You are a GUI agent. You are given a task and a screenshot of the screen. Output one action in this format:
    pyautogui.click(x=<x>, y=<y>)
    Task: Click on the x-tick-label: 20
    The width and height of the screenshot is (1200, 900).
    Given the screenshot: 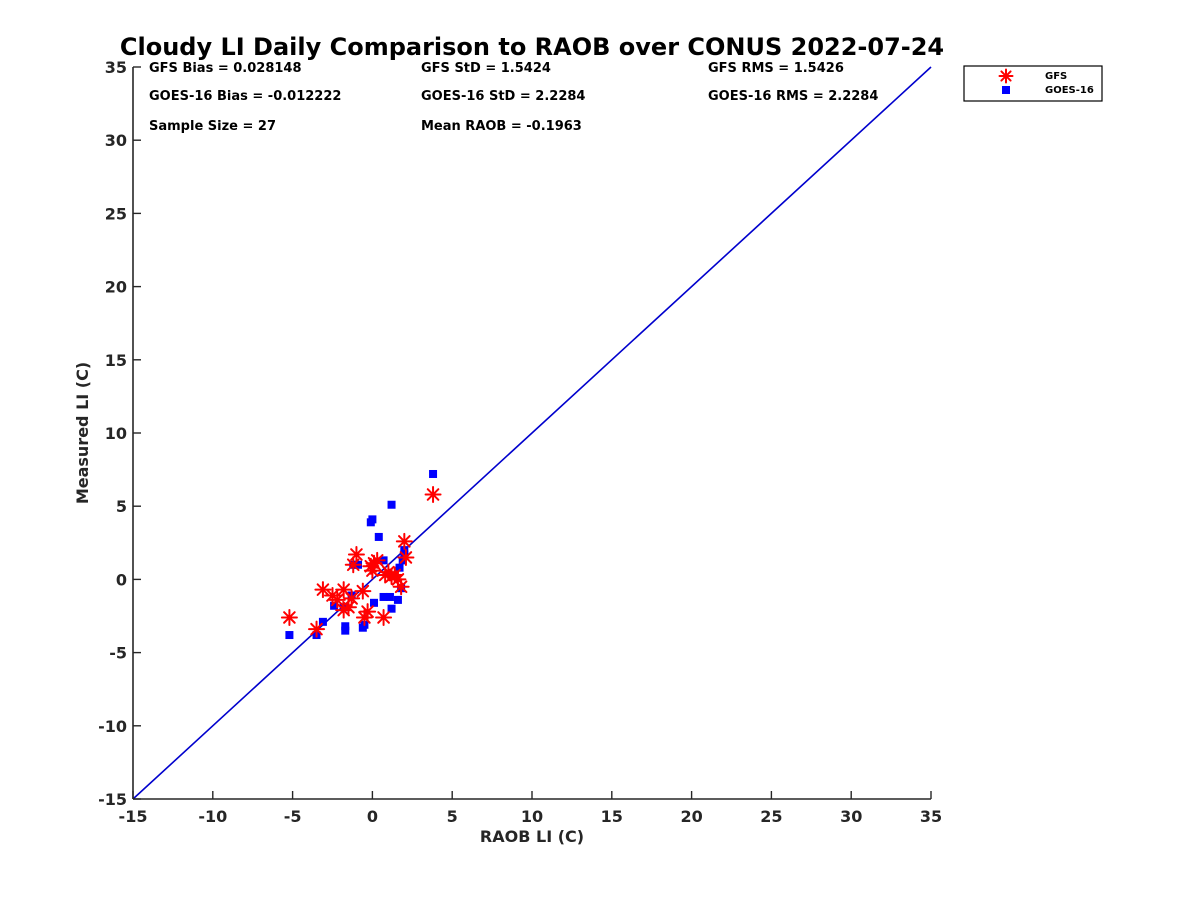 What is the action you would take?
    pyautogui.click(x=691, y=816)
    